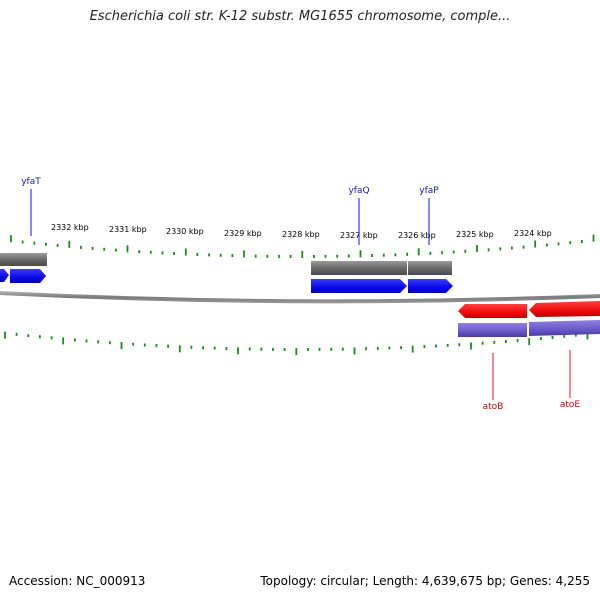 The height and width of the screenshot is (600, 600). I want to click on forward-gene-track, so click(226, 281).